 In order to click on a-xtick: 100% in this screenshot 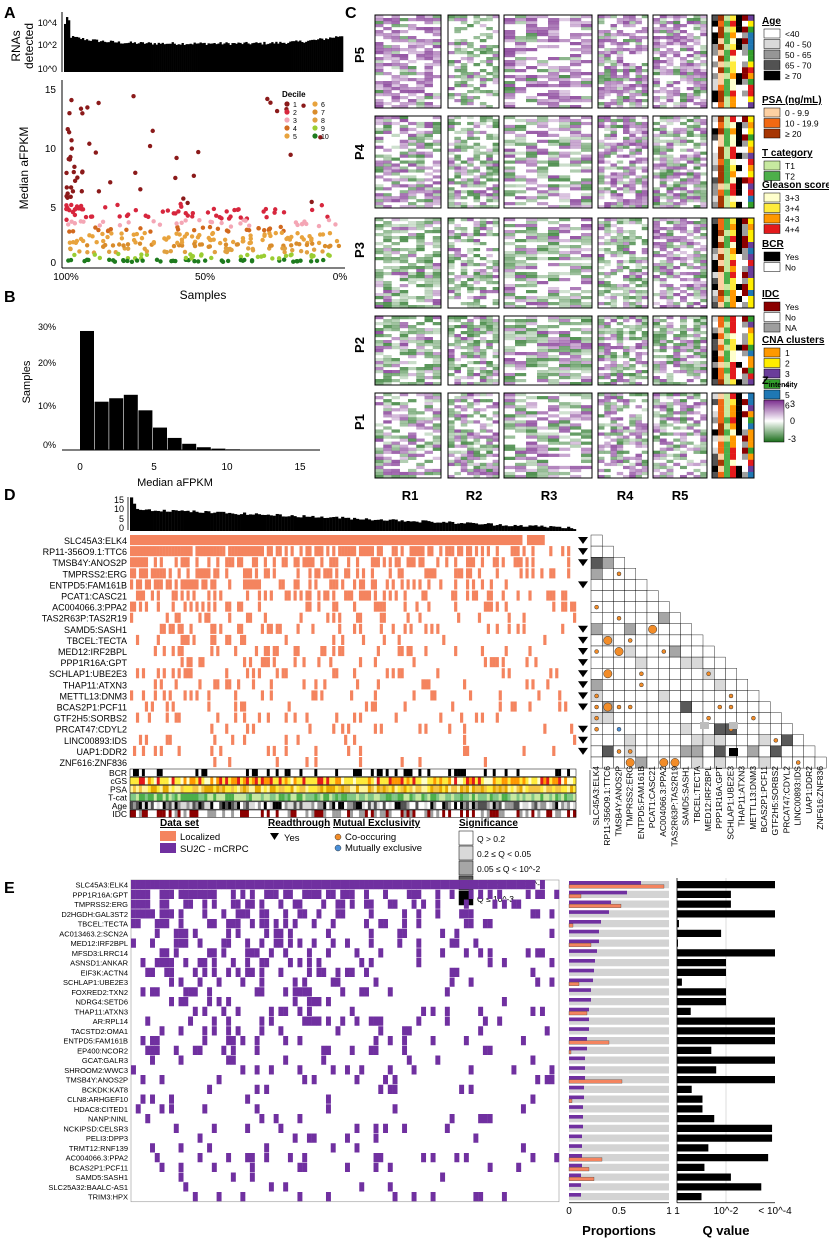, I will do `click(66, 277)`.